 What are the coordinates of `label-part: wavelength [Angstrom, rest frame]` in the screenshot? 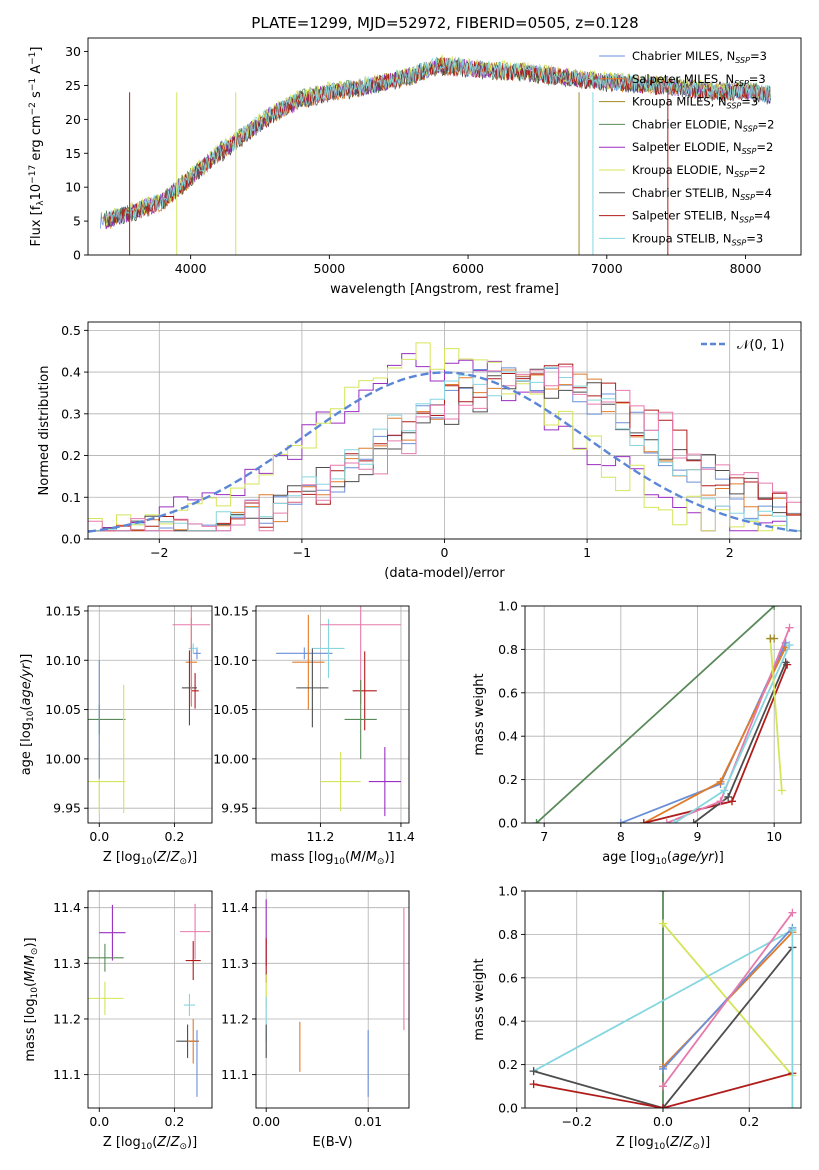 It's located at (444, 289).